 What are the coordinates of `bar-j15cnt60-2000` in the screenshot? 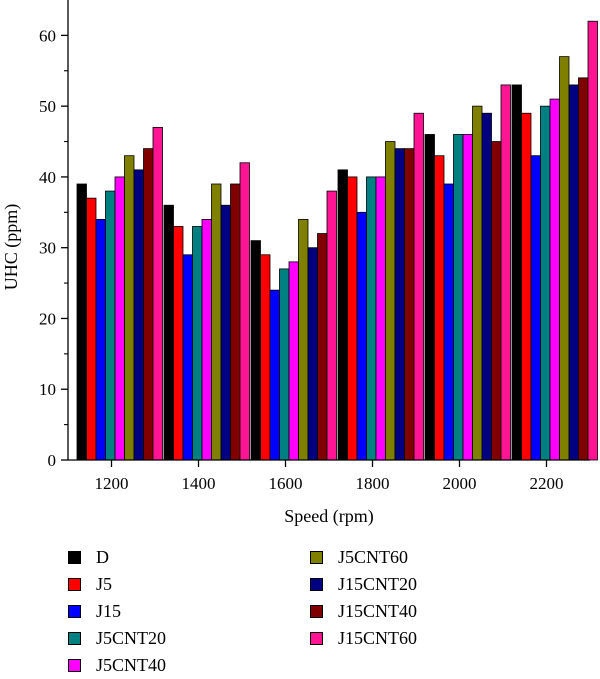 It's located at (505, 272).